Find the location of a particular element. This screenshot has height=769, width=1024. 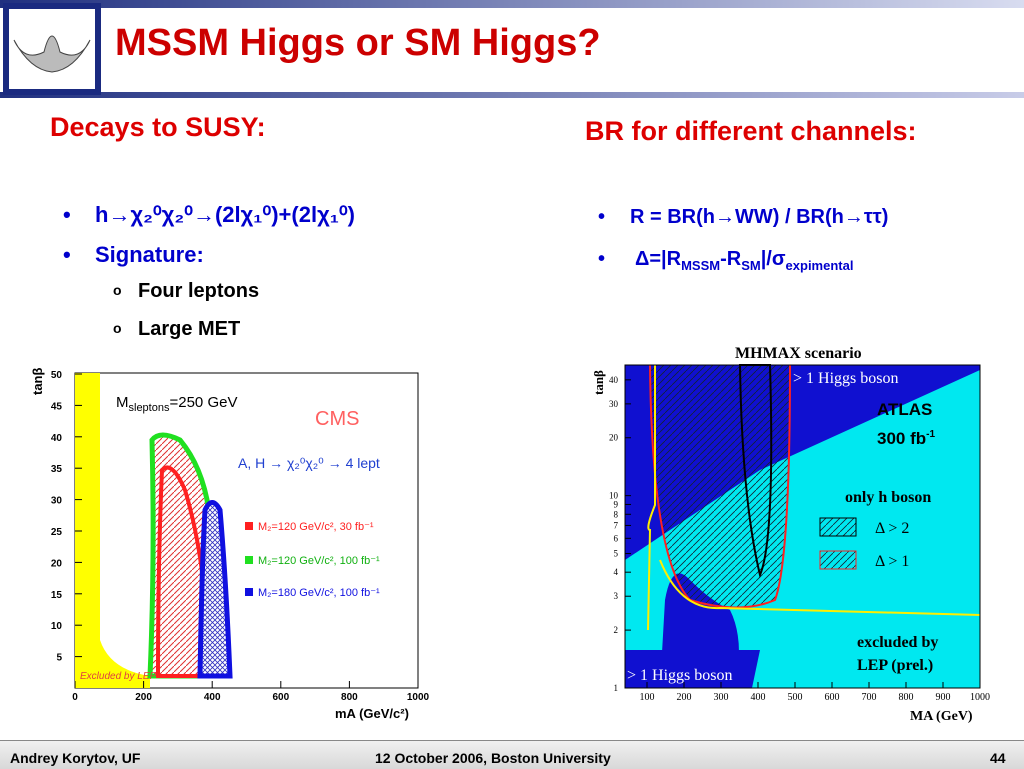

footer-page: 44 is located at coordinates (998, 758).